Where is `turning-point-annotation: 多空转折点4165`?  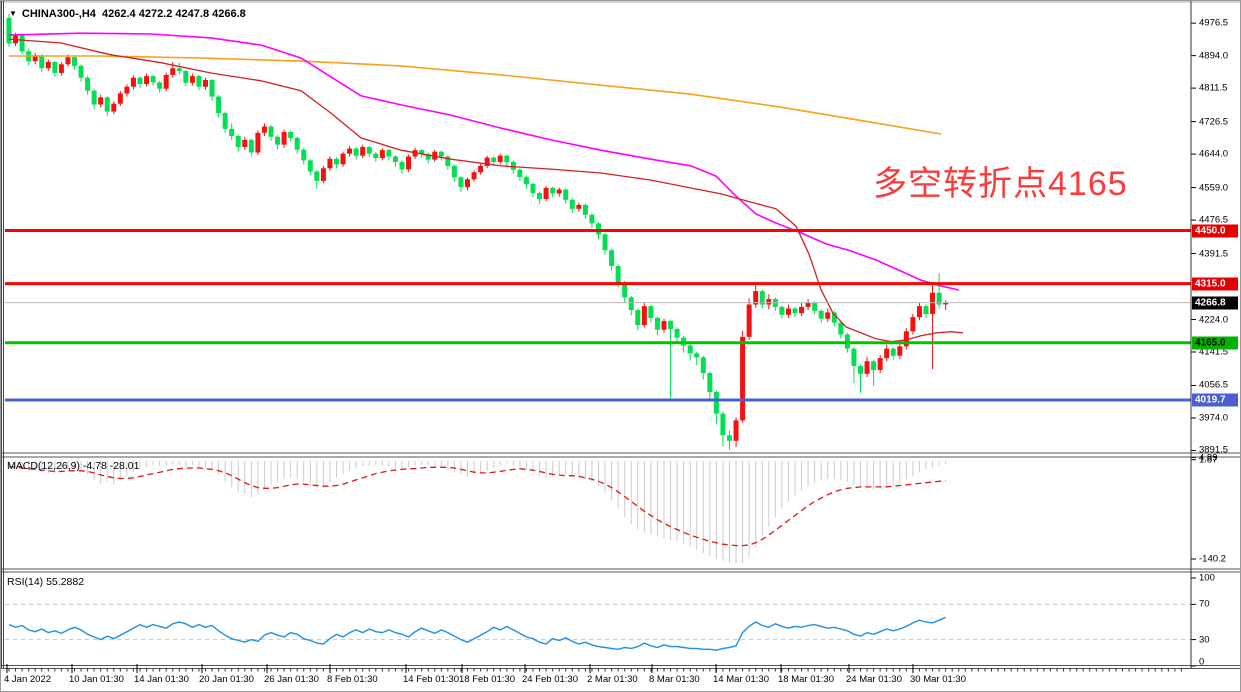 turning-point-annotation: 多空转折点4165 is located at coordinates (1000, 184).